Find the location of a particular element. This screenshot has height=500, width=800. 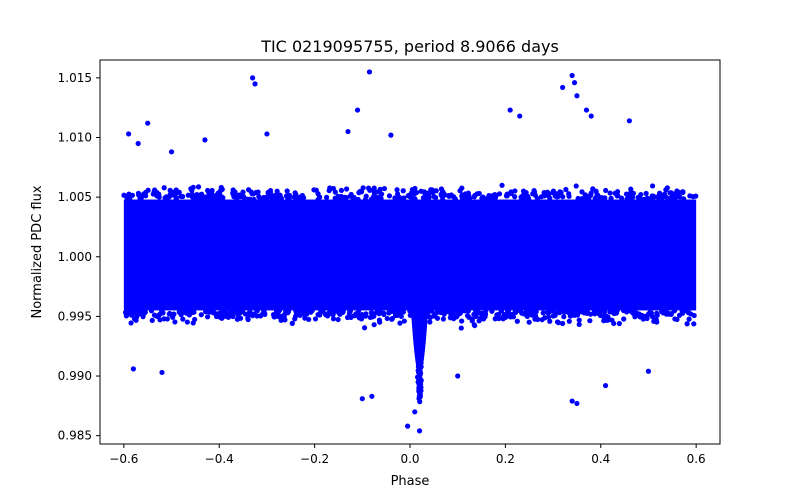

x-axis-label: Phase is located at coordinates (410, 481).